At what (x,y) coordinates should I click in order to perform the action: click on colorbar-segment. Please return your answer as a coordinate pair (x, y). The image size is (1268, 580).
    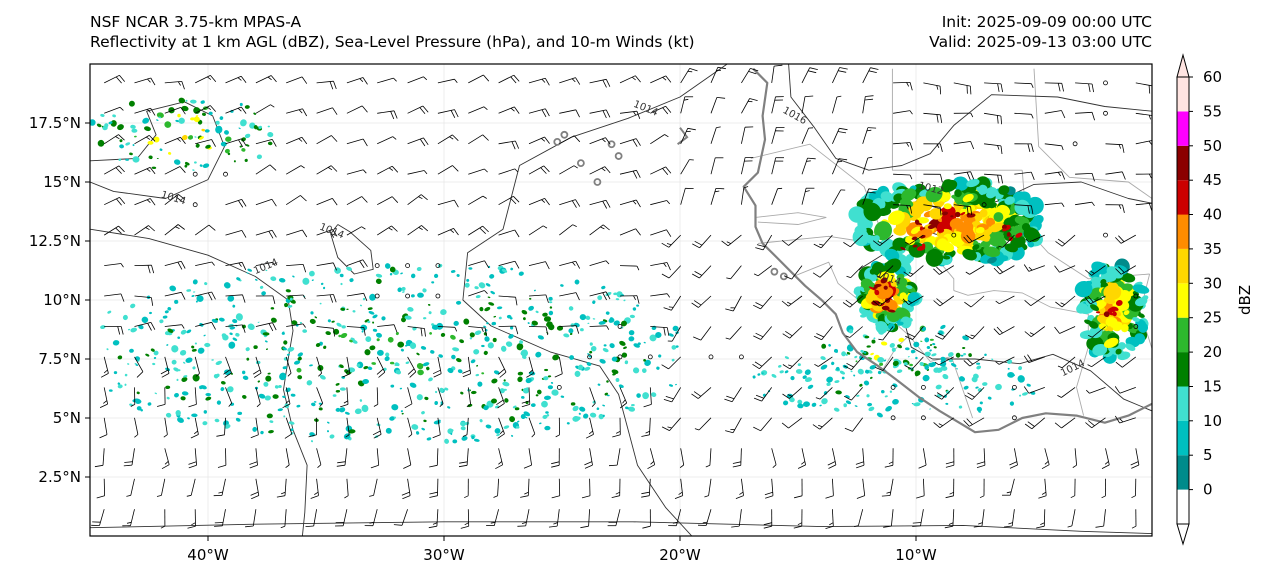
    Looking at the image, I should click on (1183, 197).